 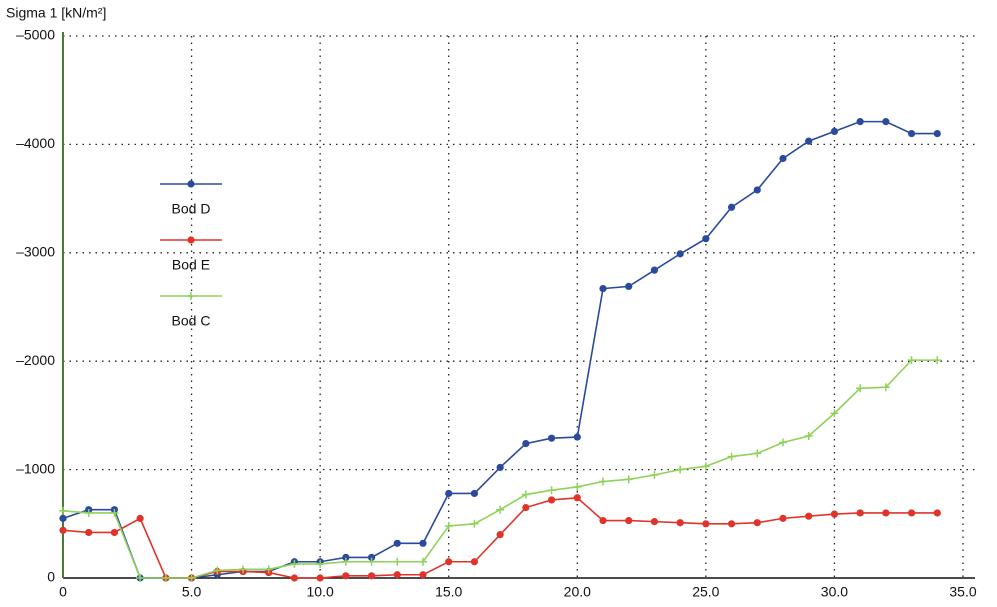 I want to click on y-tick-label: –5000, so click(x=35, y=35).